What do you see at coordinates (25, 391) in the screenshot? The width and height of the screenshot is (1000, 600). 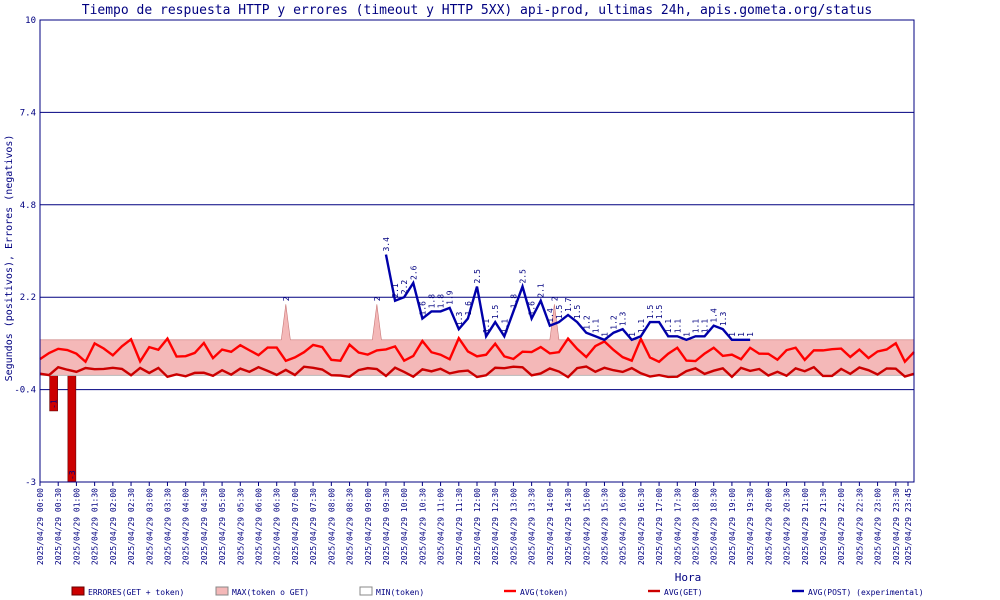 I see `y-tick-label: -0.4` at bounding box center [25, 391].